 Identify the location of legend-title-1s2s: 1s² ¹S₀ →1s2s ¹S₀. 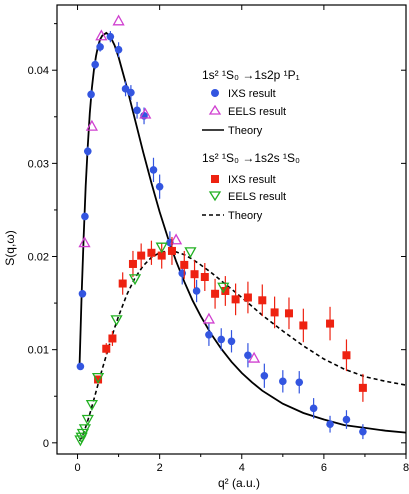
(251, 158).